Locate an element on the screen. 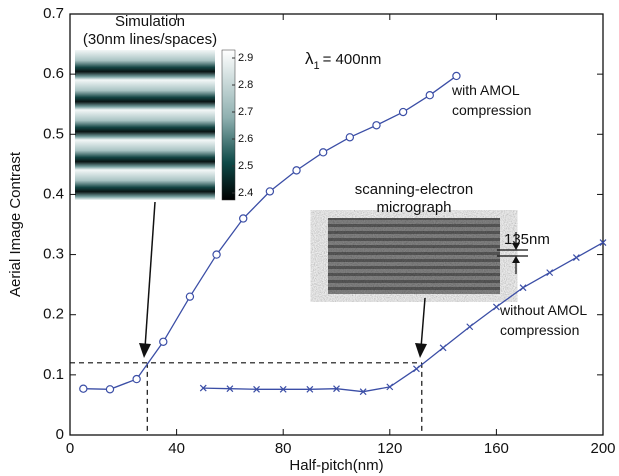 This screenshot has width=619, height=476. legend-label: with AMOL compression is located at coordinates (492, 100).